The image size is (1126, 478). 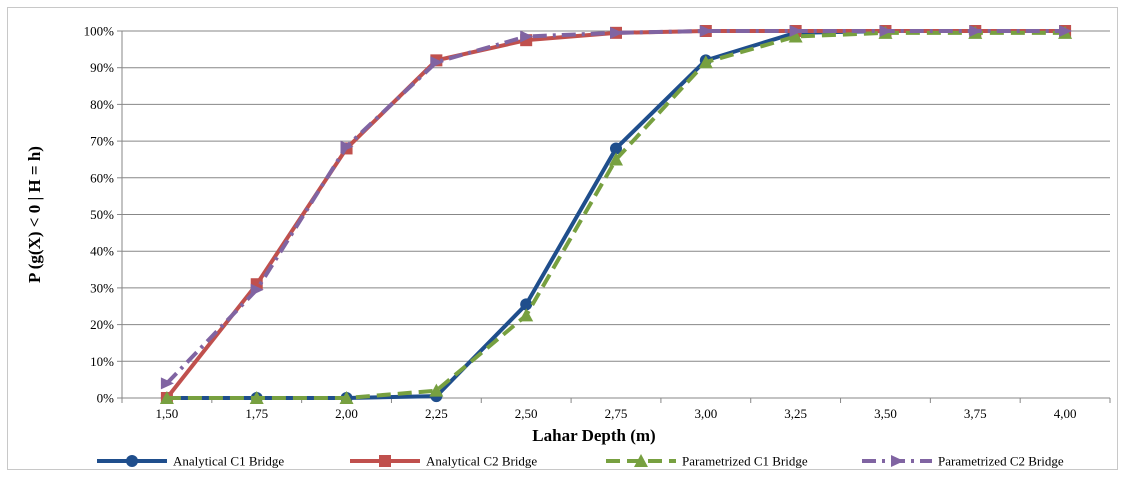 I want to click on legend-label: Analytical C1 Bridge, so click(x=228, y=461).